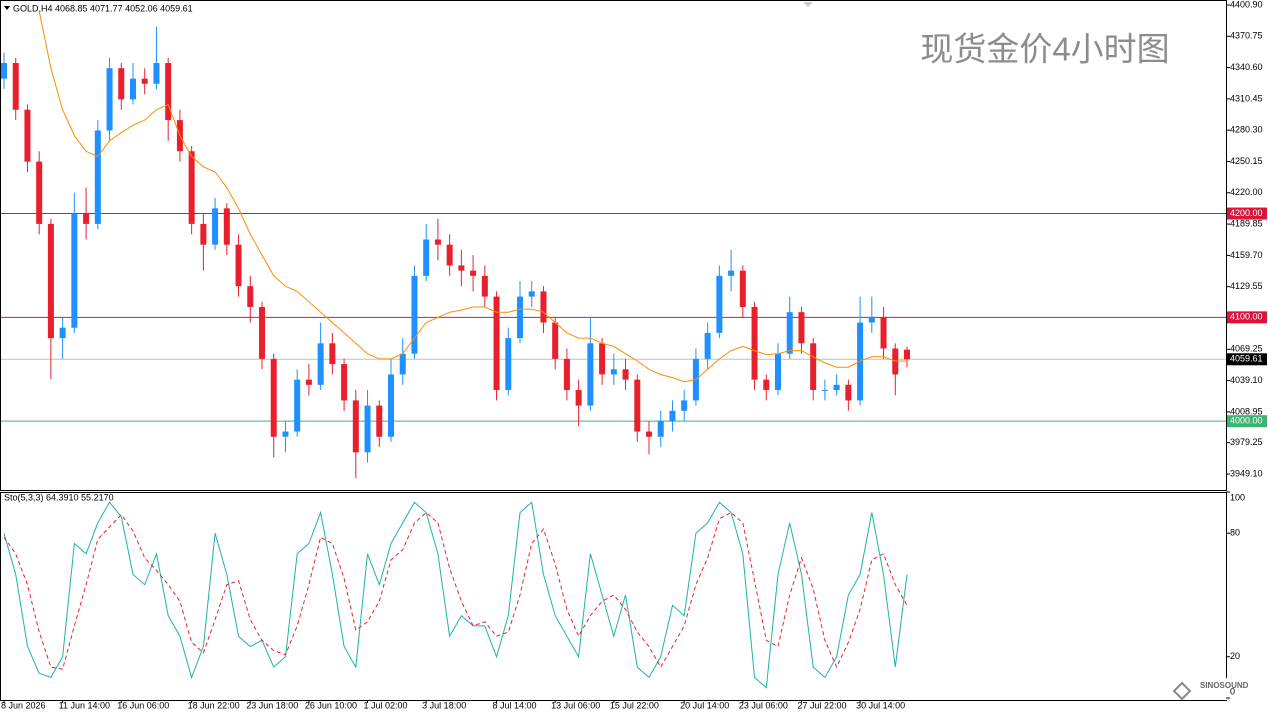 This screenshot has width=1268, height=712. Describe the element at coordinates (1246, 223) in the screenshot. I see `y-tick-label: 4189.85` at that location.